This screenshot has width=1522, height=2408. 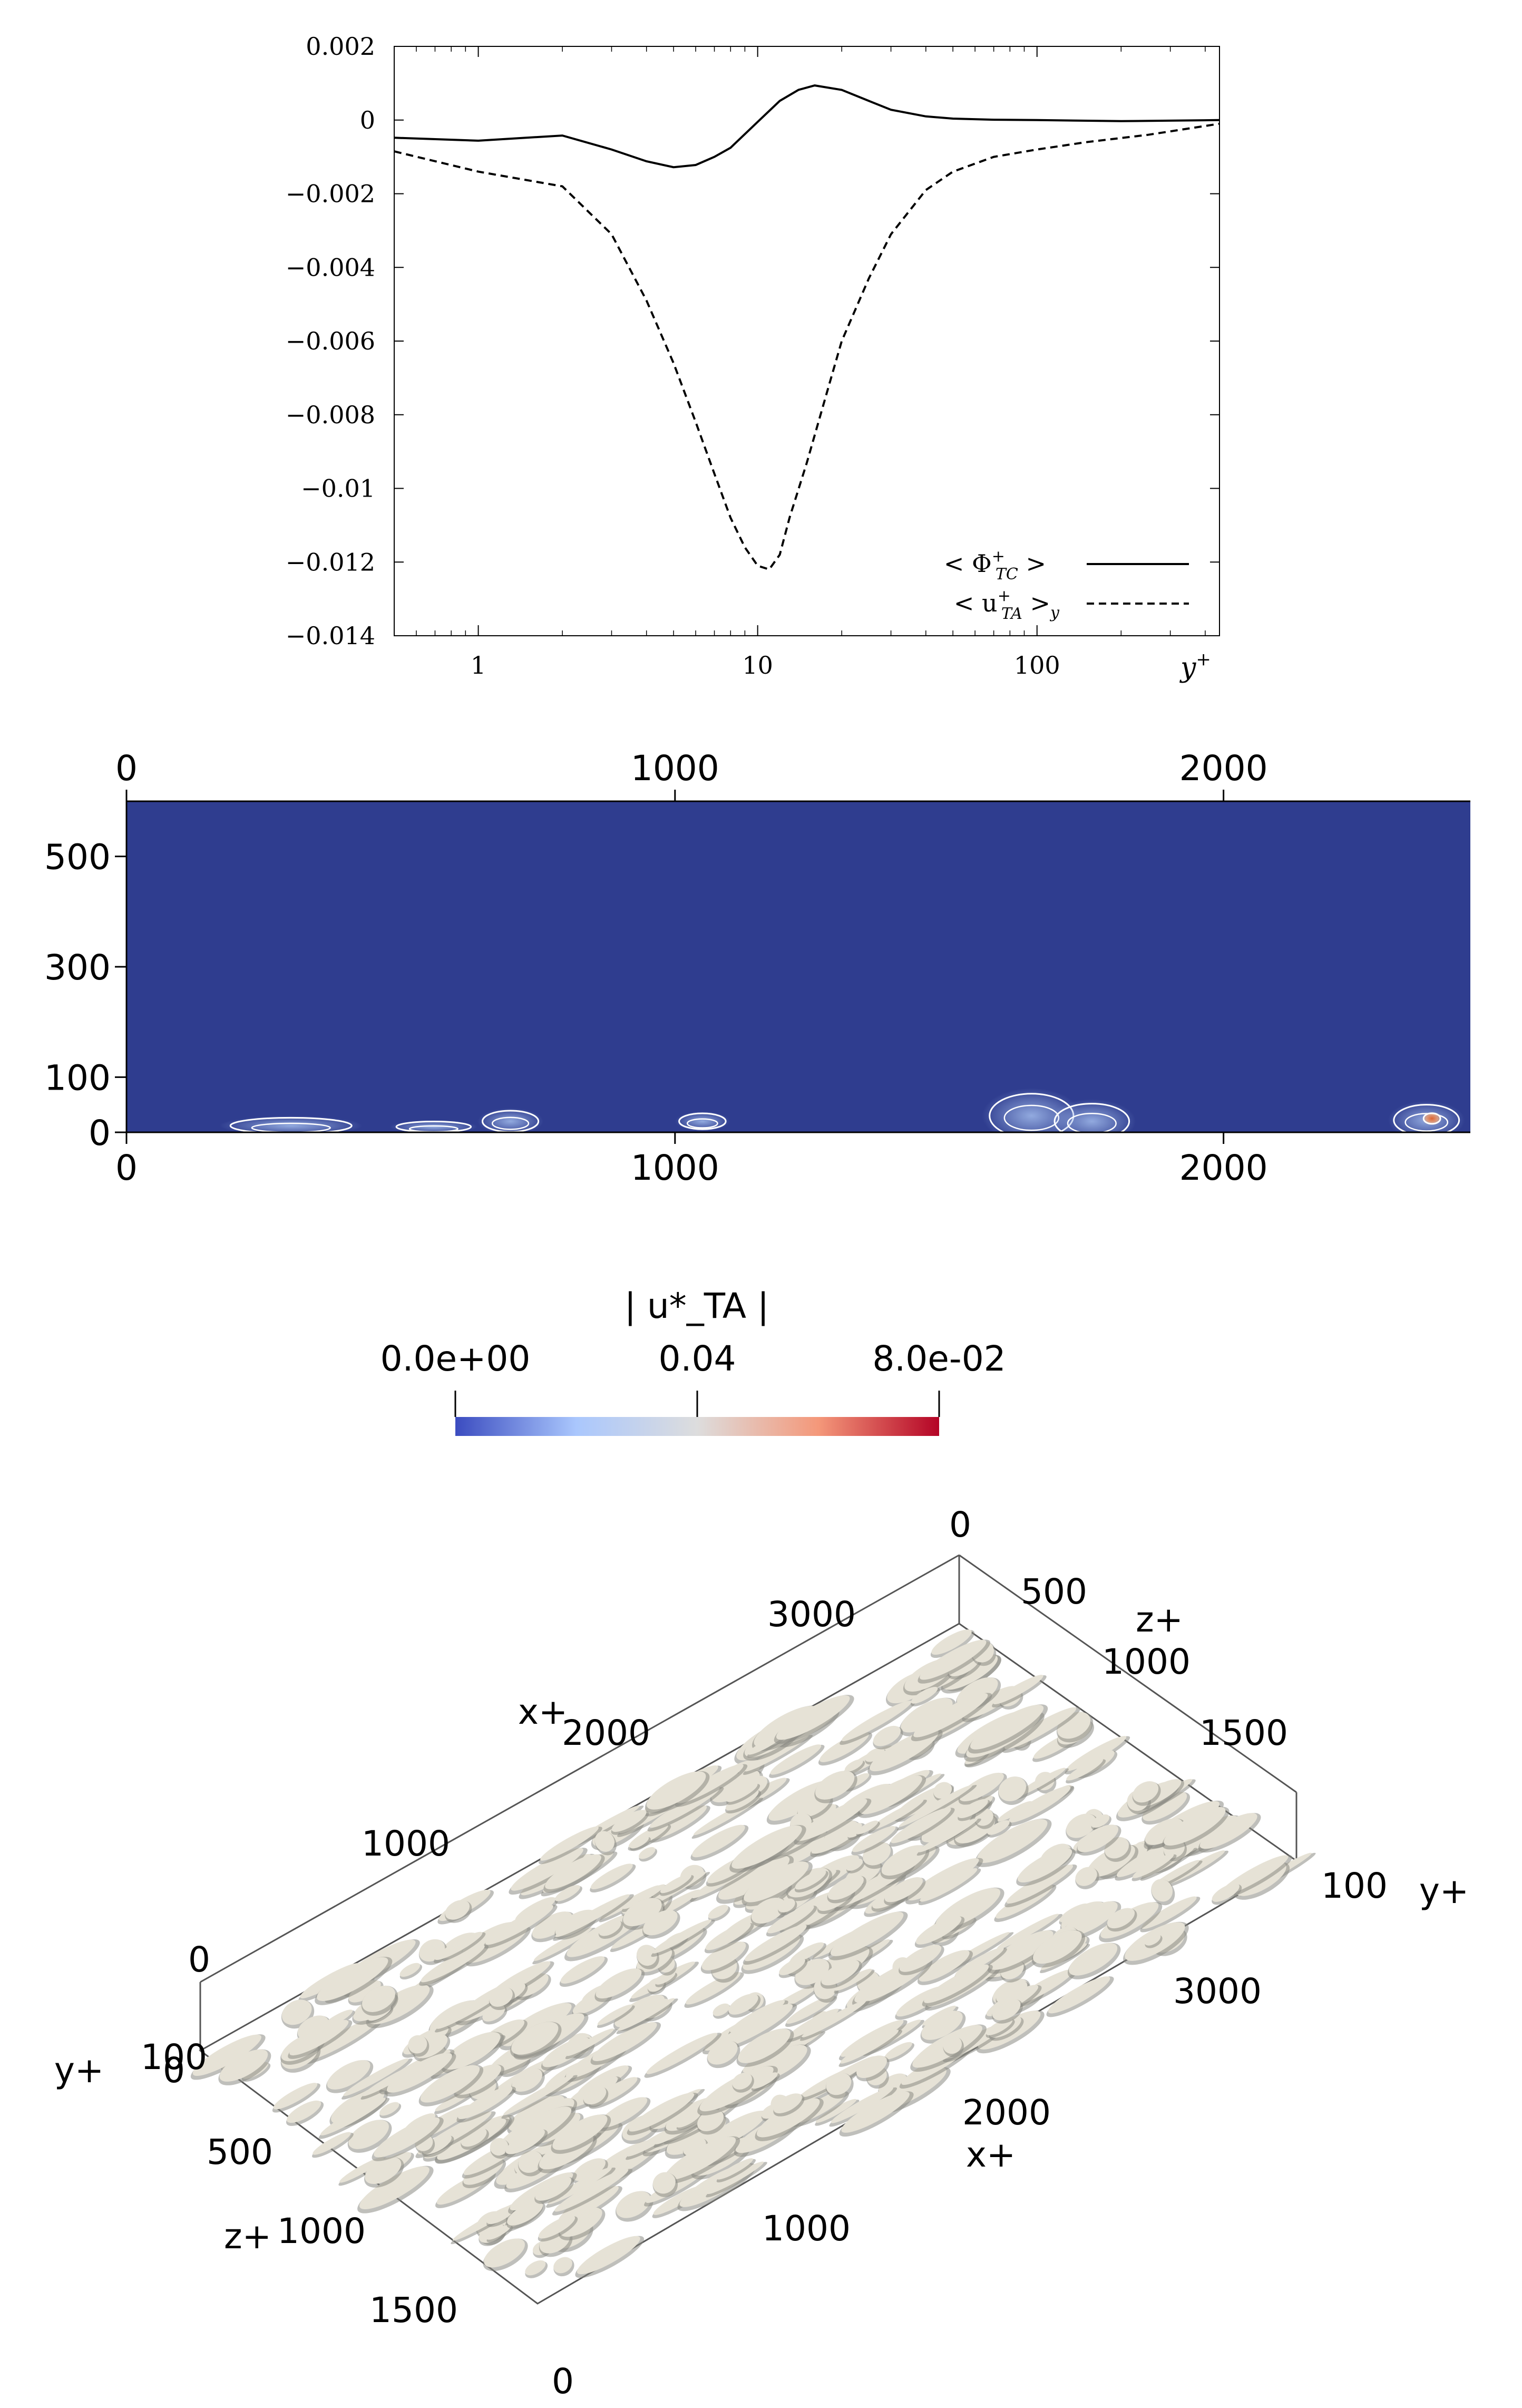 I want to click on y-tick-right-100: 100, so click(x=1354, y=1886).